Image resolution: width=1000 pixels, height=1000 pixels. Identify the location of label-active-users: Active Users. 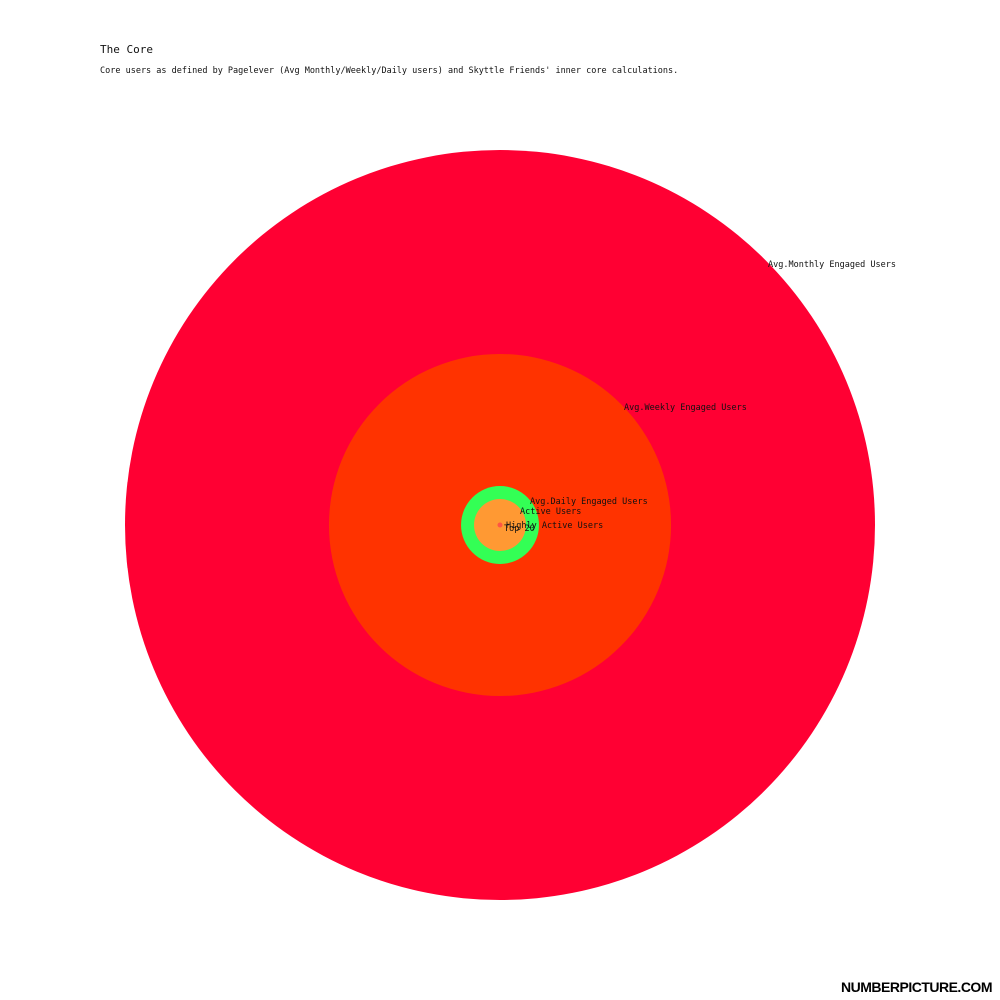
(550, 512).